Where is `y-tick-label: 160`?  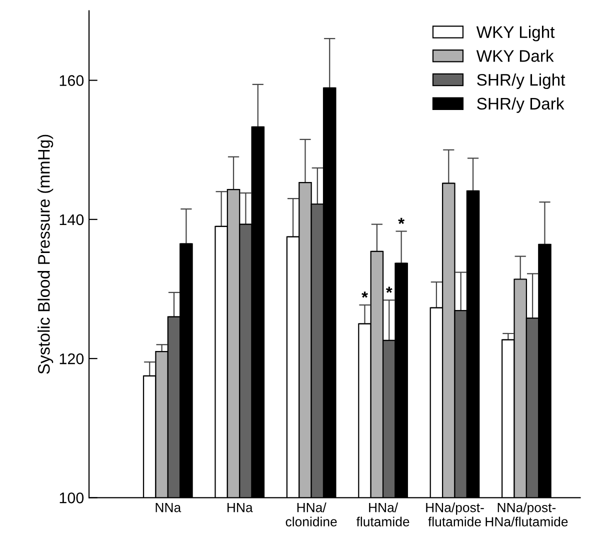
y-tick-label: 160 is located at coordinates (72, 80).